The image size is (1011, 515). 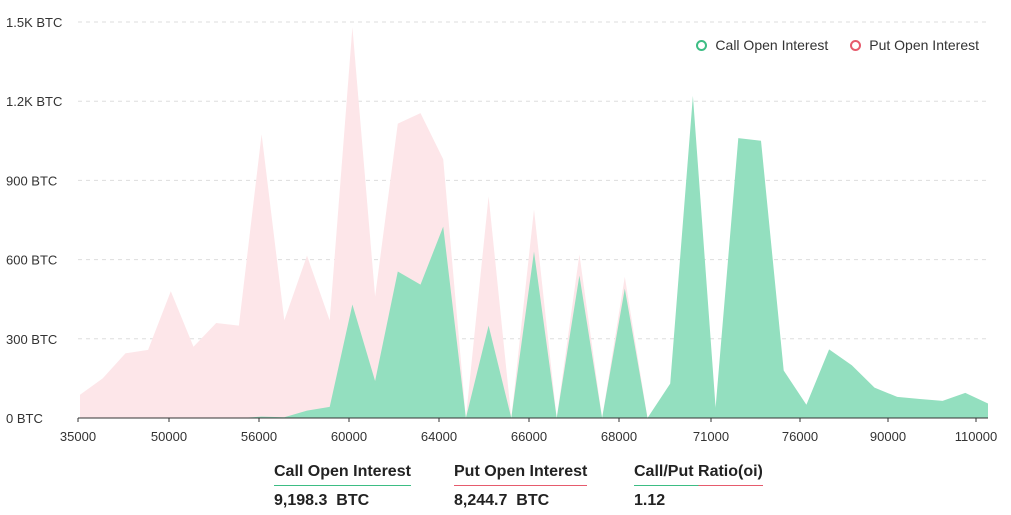 I want to click on put-oi-stat: Put Open Interest 8,244.7 BTC, so click(x=528, y=486).